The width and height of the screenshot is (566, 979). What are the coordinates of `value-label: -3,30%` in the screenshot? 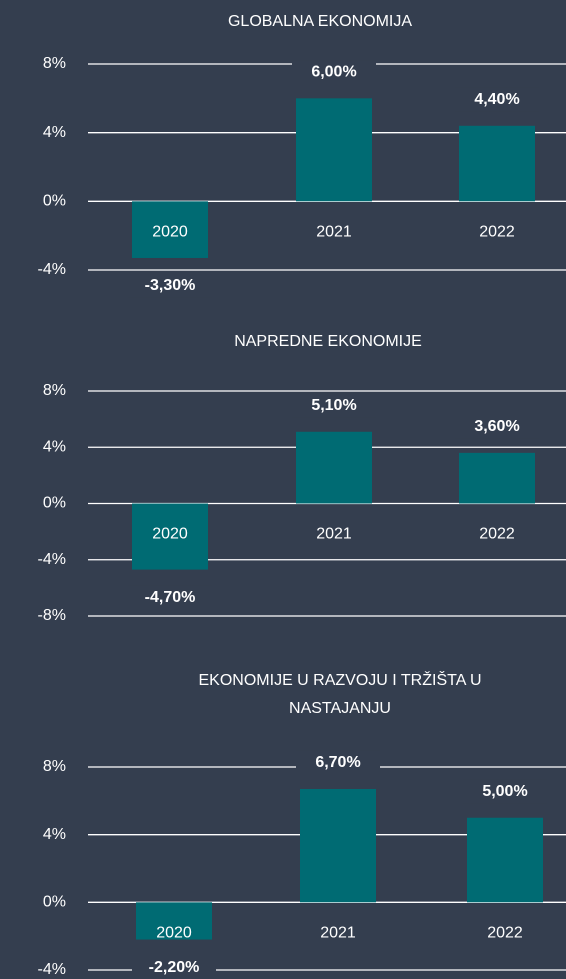 It's located at (170, 285).